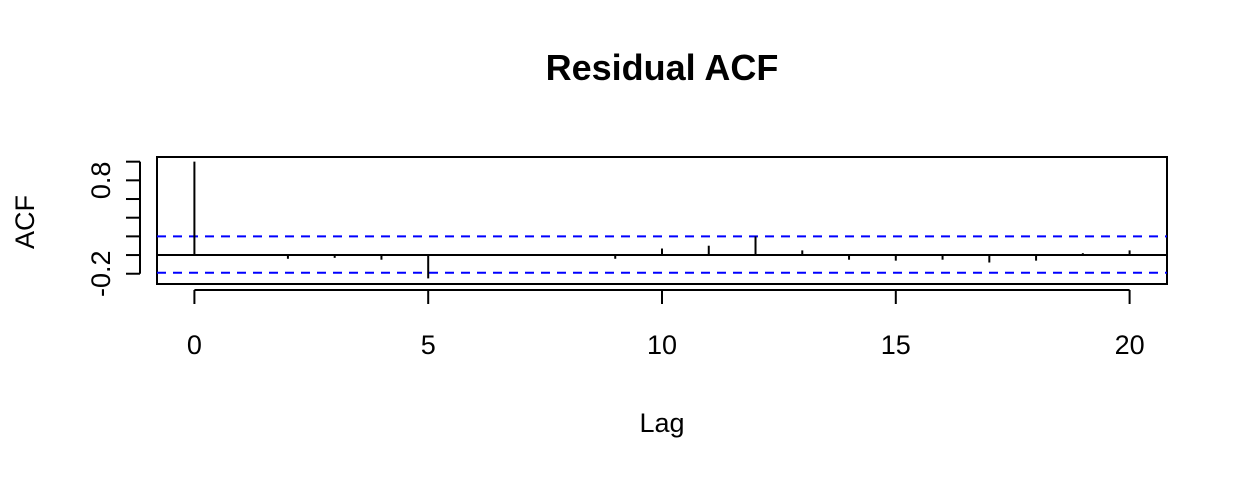 Image resolution: width=1248 pixels, height=480 pixels. What do you see at coordinates (662, 67) in the screenshot?
I see `chart-title: Residual ACF` at bounding box center [662, 67].